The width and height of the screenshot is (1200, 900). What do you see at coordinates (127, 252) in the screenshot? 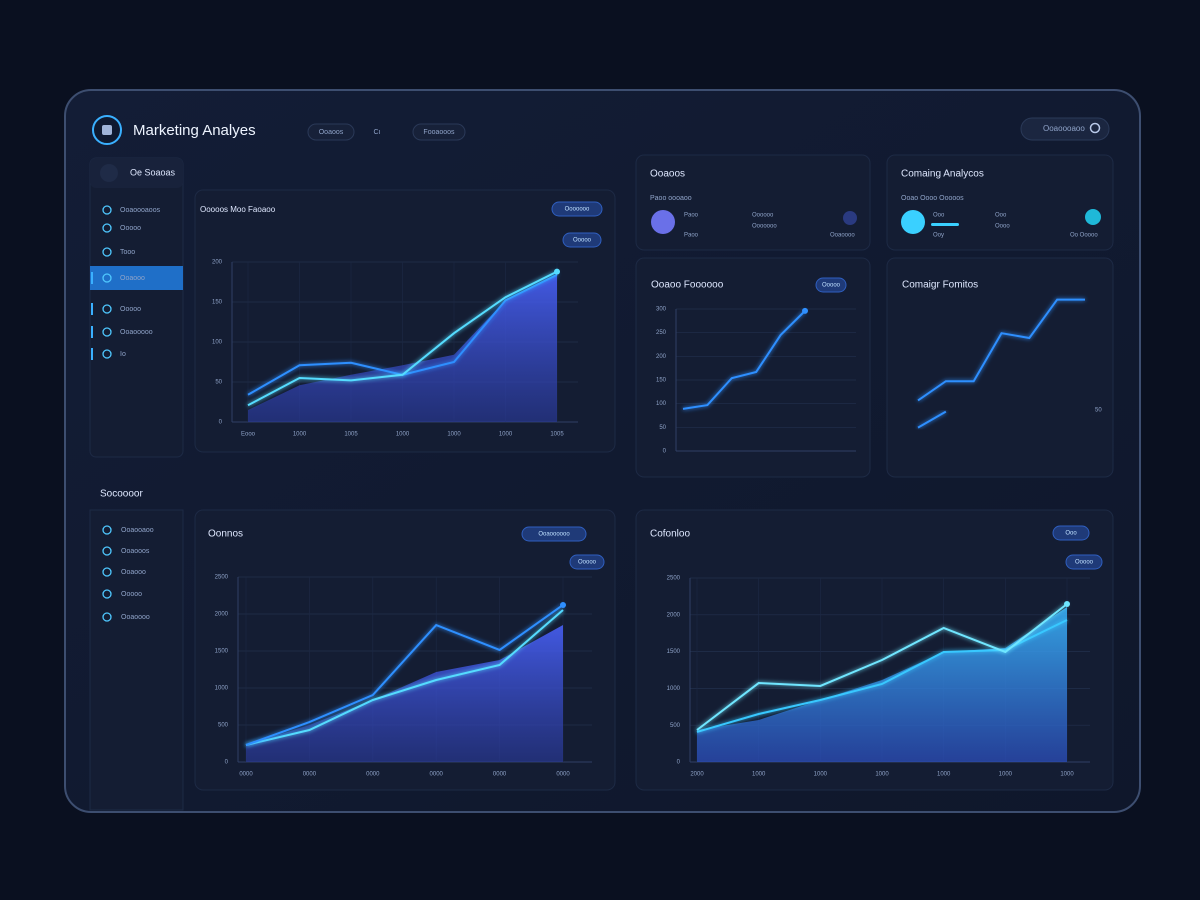
I see `sidebar-item: Tooo` at bounding box center [127, 252].